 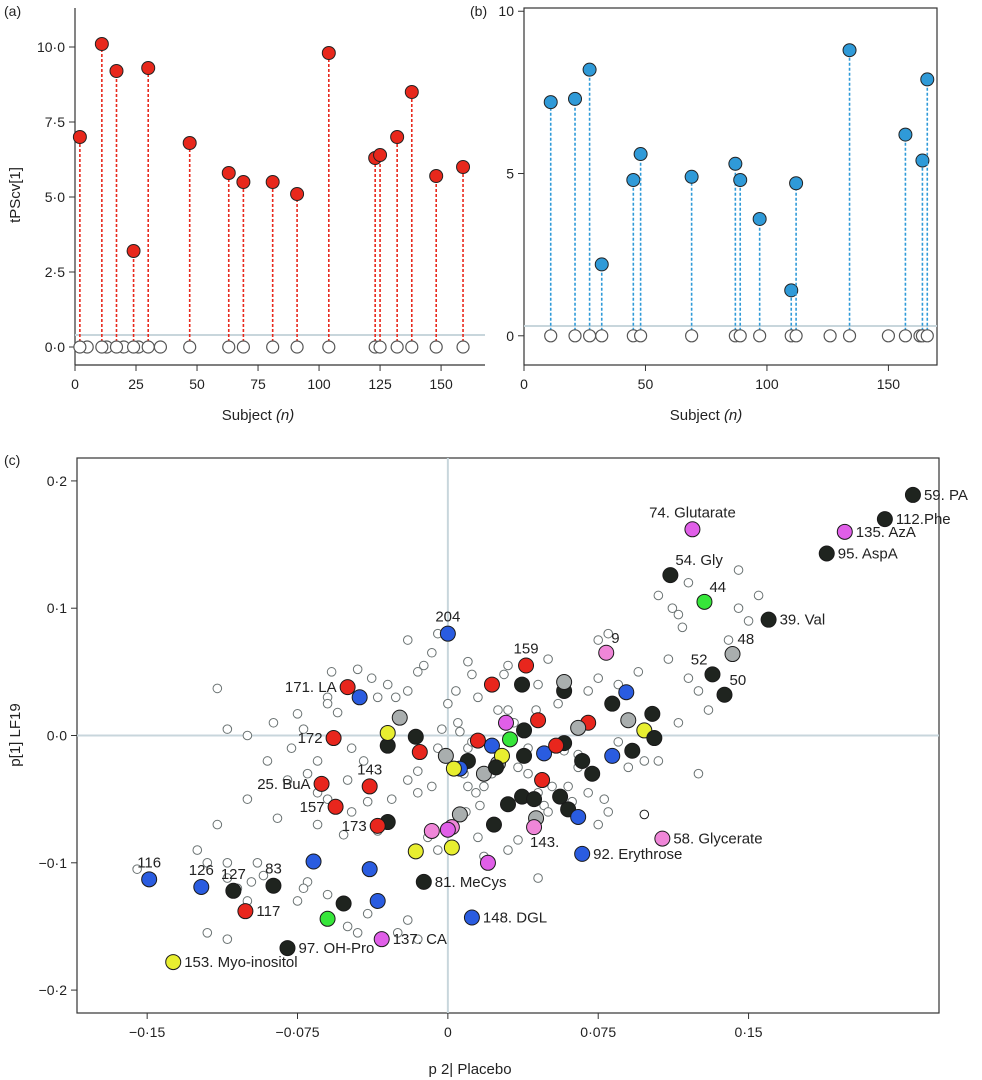 I want to click on panel-c-point-label: 172, so click(x=310, y=738).